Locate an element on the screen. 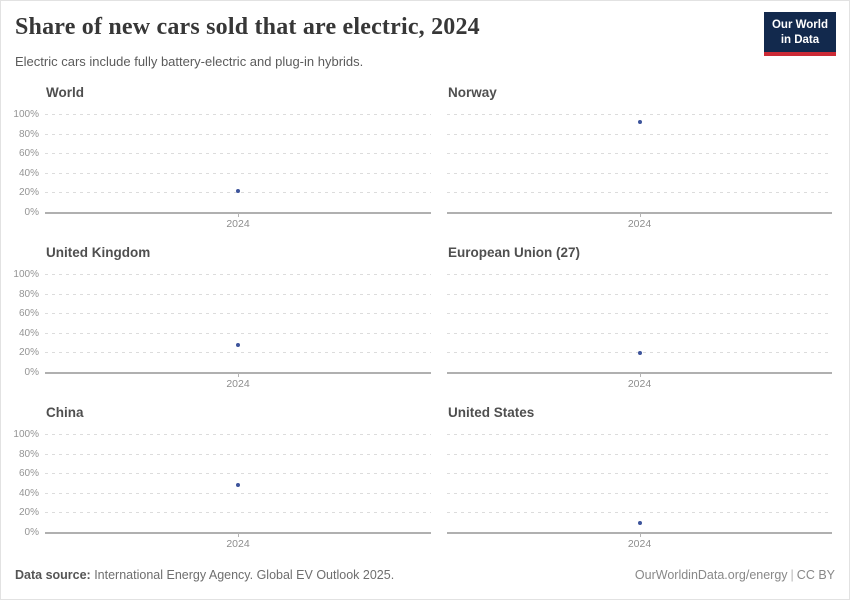 The width and height of the screenshot is (850, 600). facet-panel: United Kingdom 100% 80% 60% 40% 20% 0% 2024 is located at coordinates (222, 317).